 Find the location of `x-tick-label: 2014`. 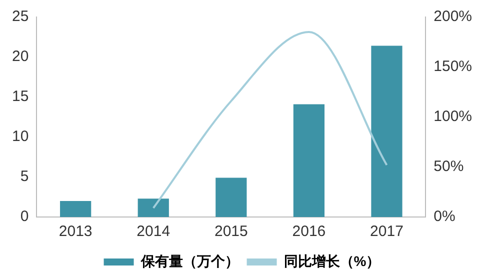

x-tick-label: 2014 is located at coordinates (153, 231).